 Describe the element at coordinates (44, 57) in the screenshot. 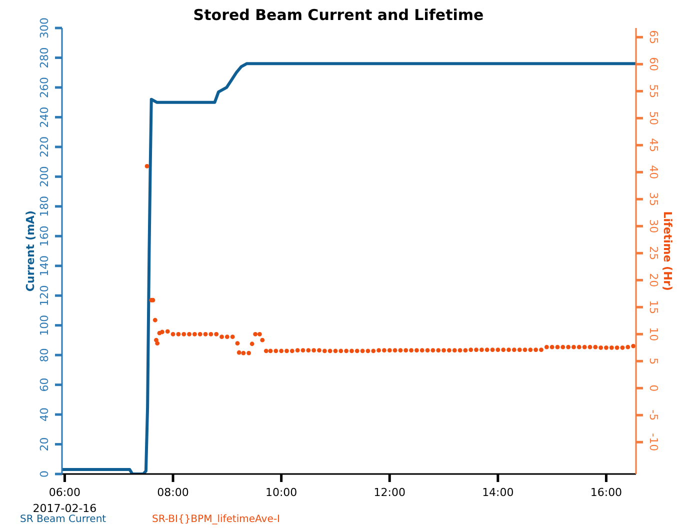

I see `y-tick-label: 280` at that location.